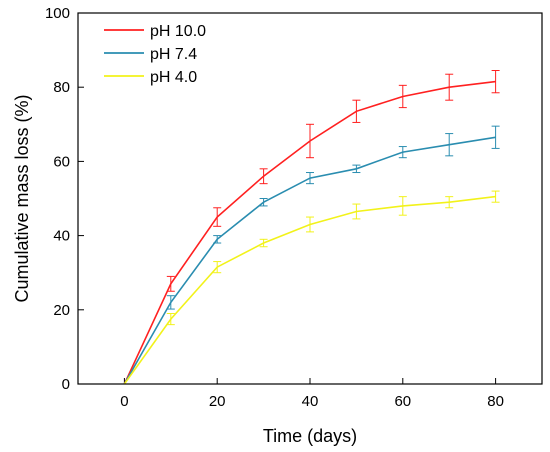 The image size is (550, 452). I want to click on legend-label: pH 10.0, so click(178, 31).